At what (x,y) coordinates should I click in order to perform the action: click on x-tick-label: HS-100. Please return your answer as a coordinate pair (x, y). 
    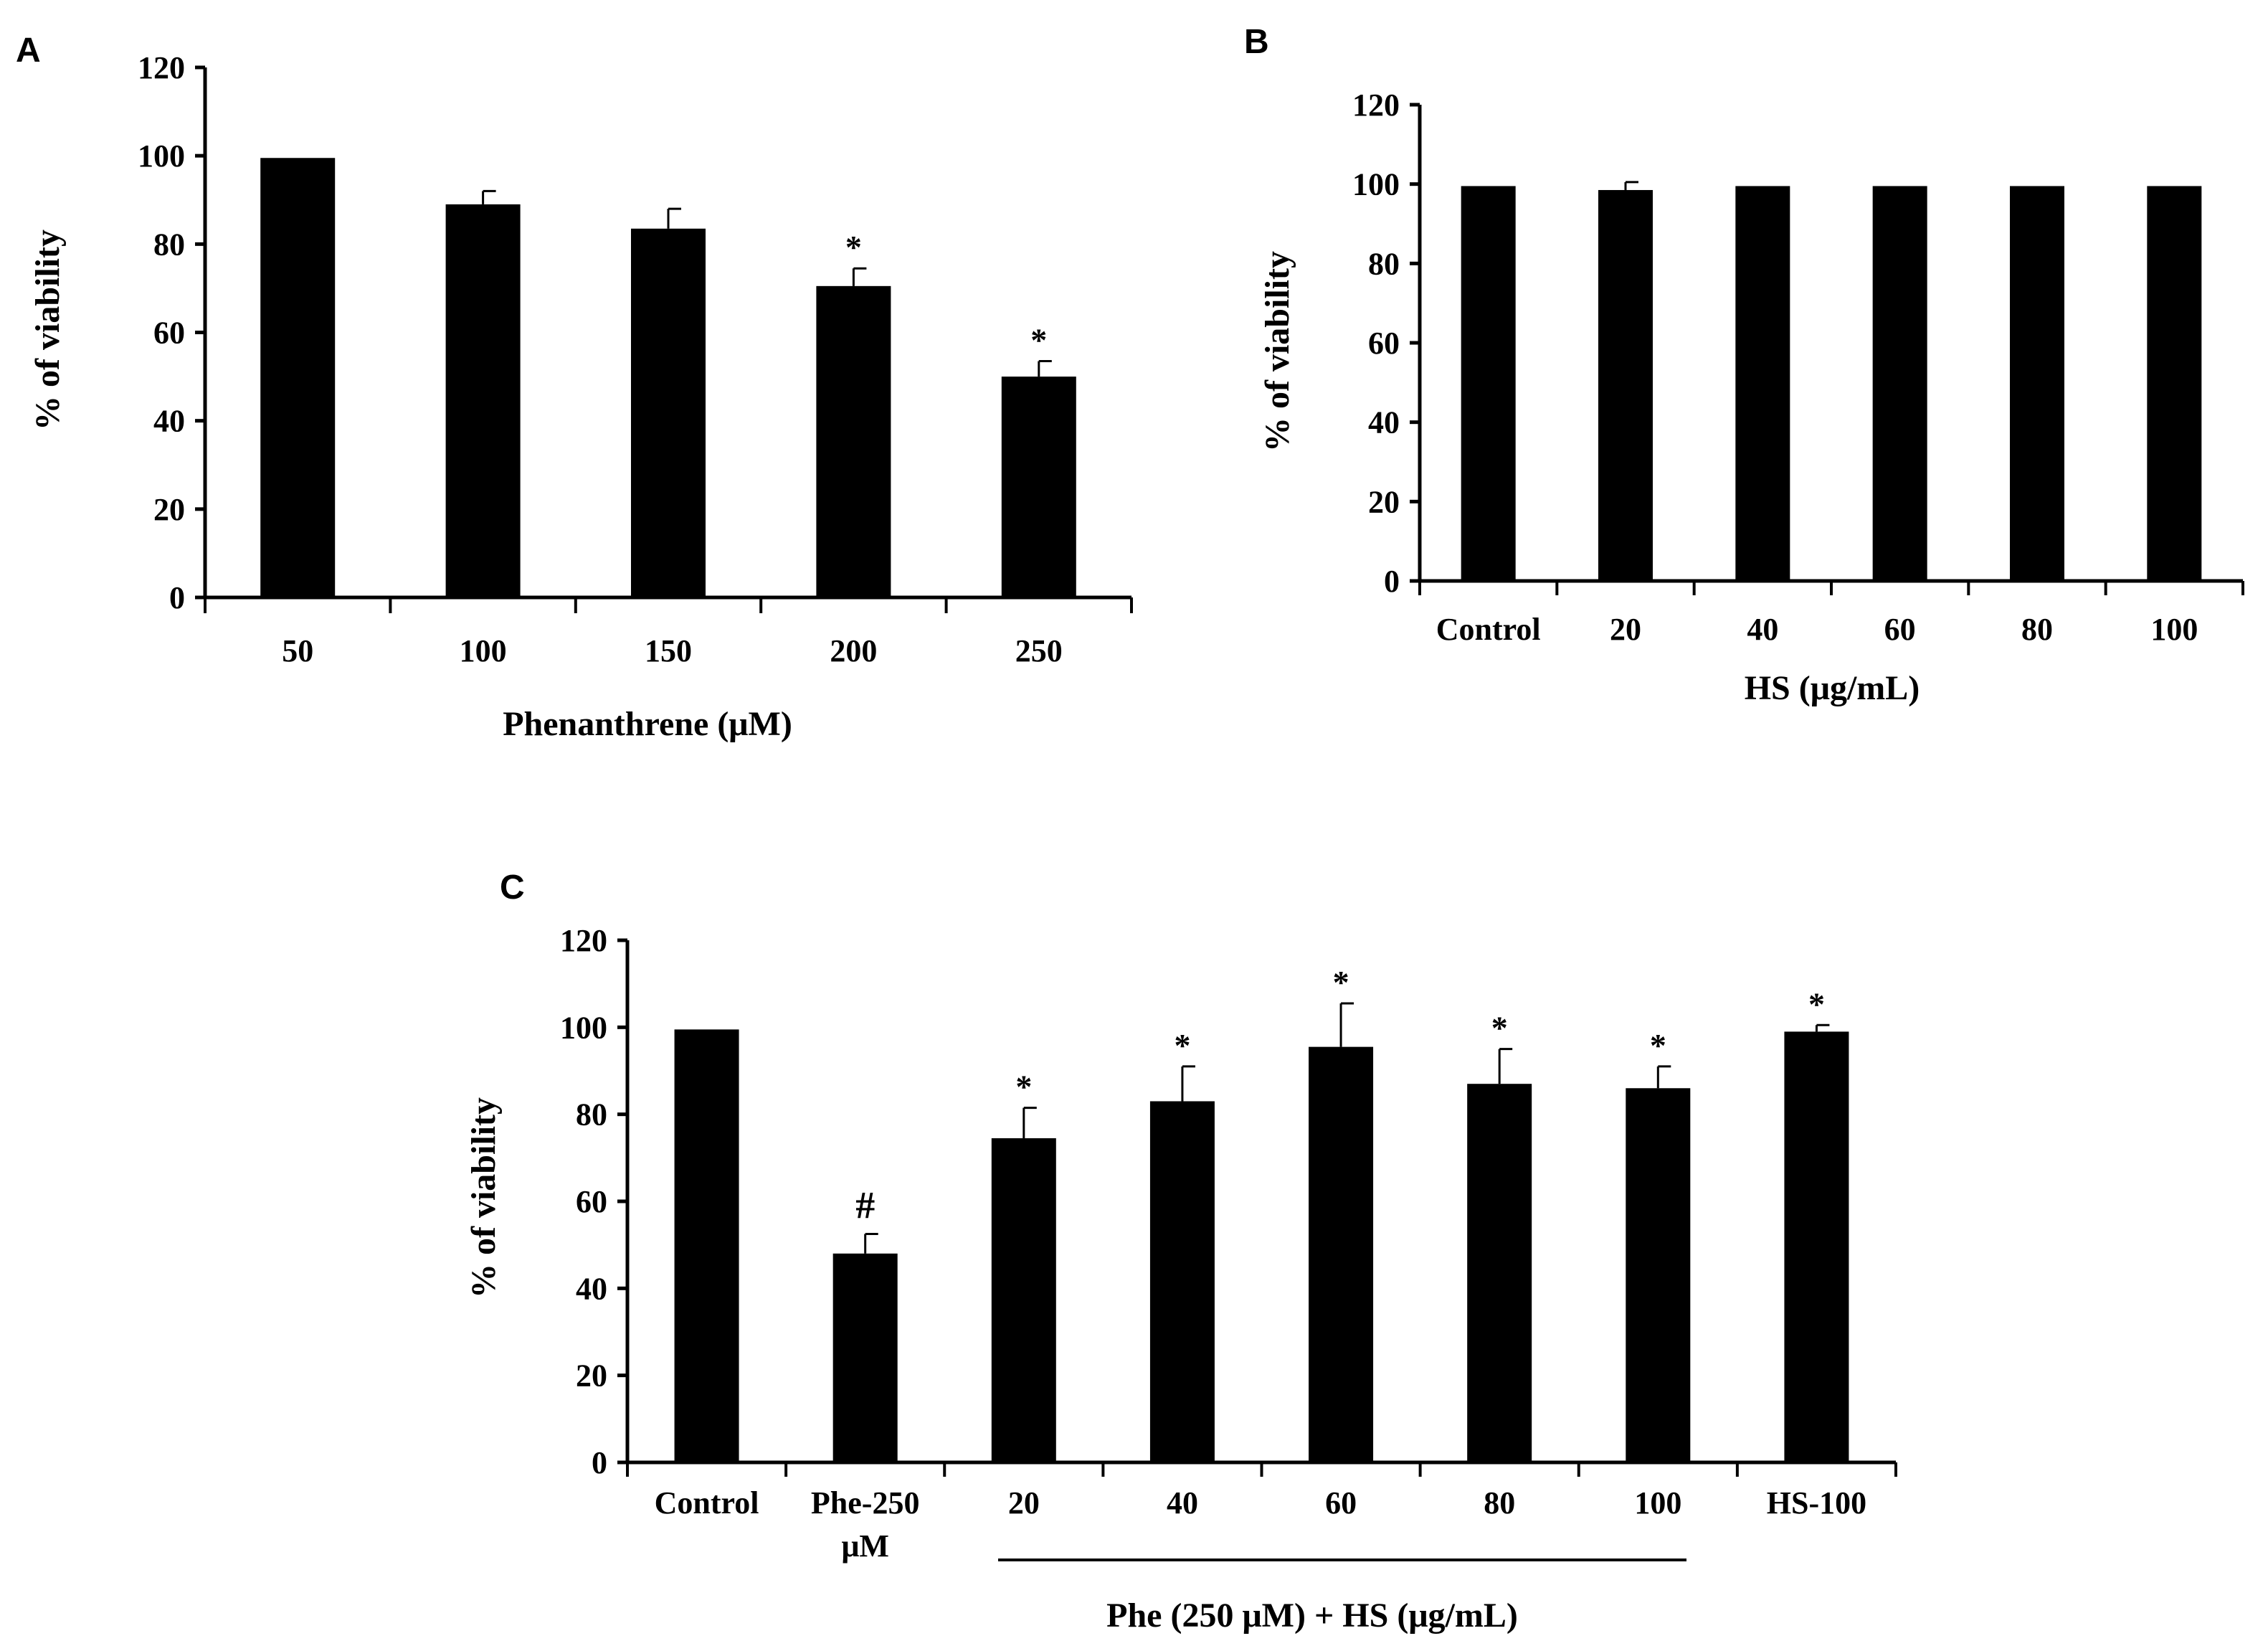
    Looking at the image, I should click on (1816, 1503).